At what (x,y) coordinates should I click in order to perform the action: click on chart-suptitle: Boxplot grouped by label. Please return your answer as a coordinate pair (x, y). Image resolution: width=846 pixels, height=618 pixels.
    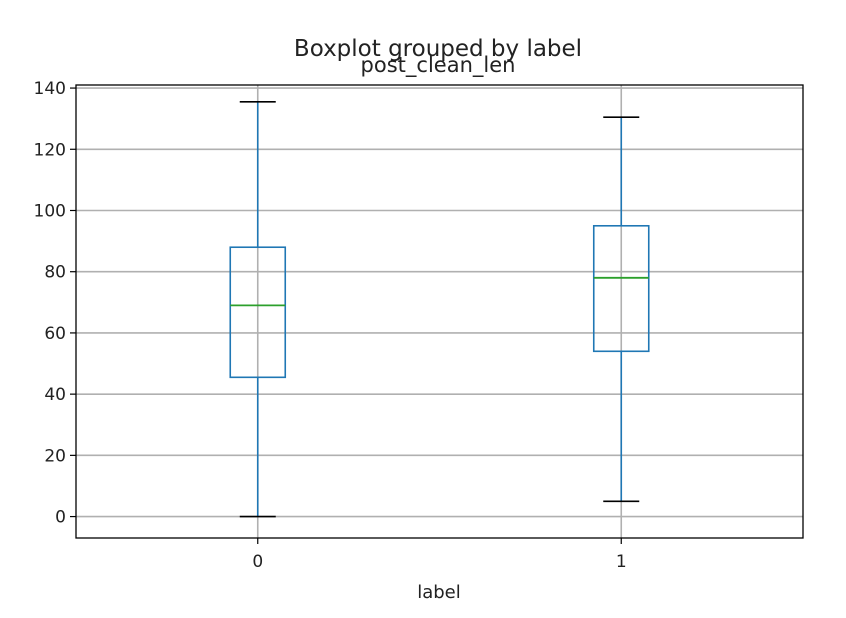
    Looking at the image, I should click on (438, 49).